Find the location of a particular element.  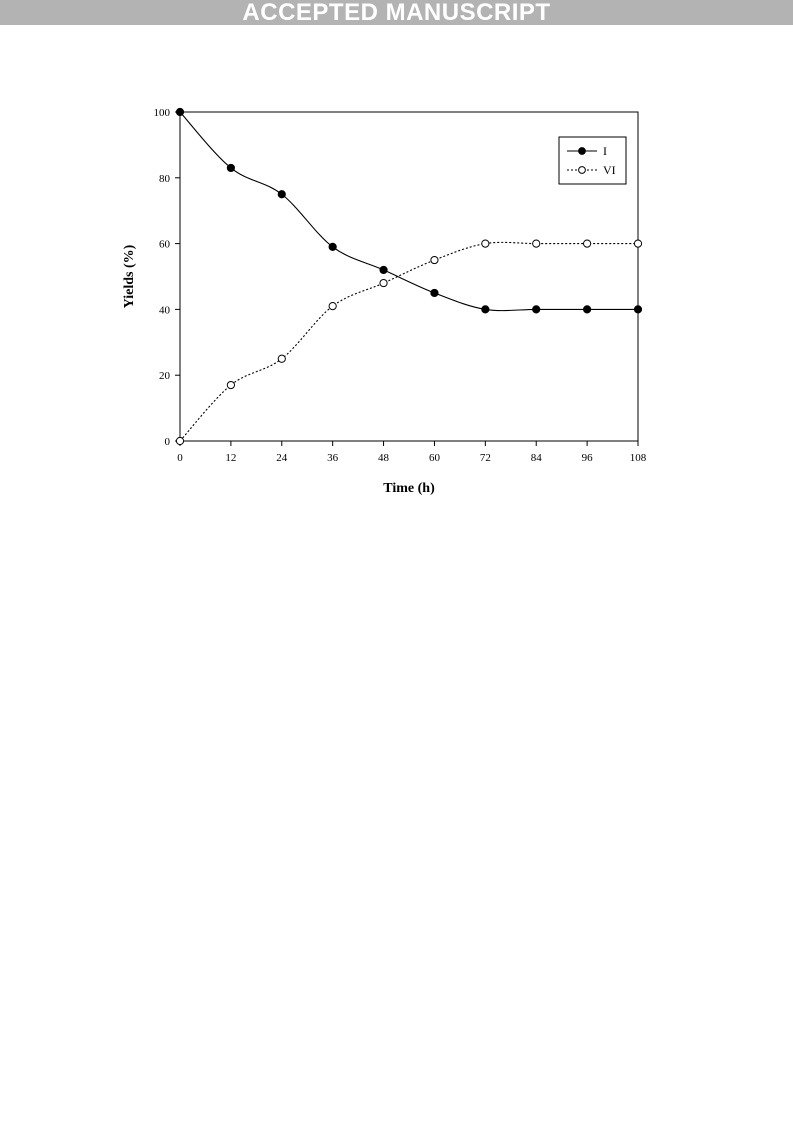

series-I is located at coordinates (409, 210).